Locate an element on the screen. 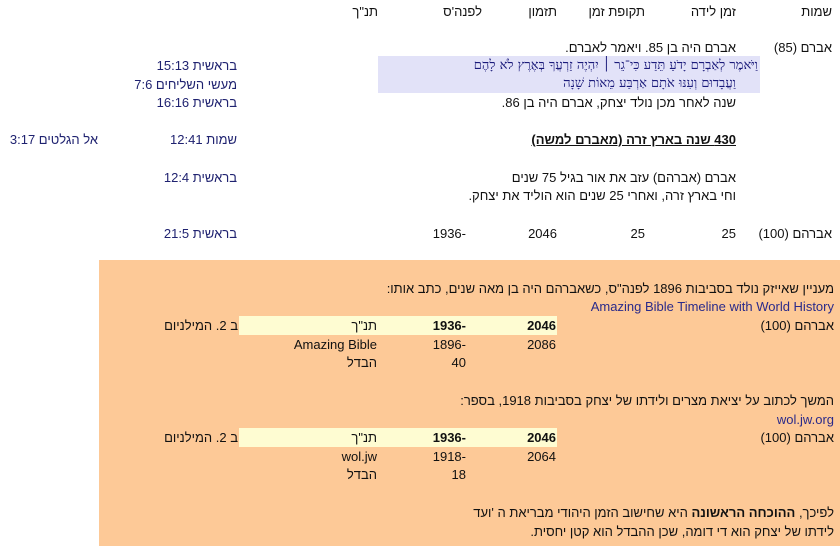  column-header-period: תקופת זמן is located at coordinates (616, 11).